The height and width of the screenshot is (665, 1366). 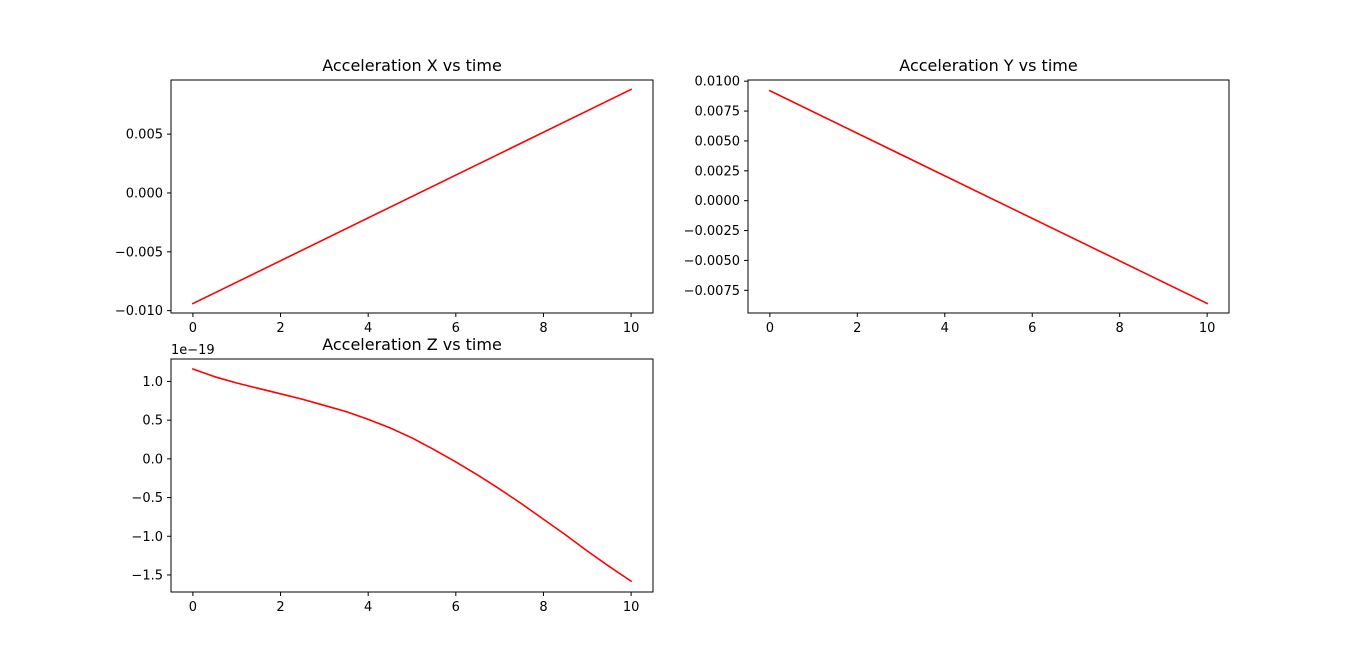 I want to click on chart-1-y-tick-label-2: 0.000, so click(x=144, y=193).